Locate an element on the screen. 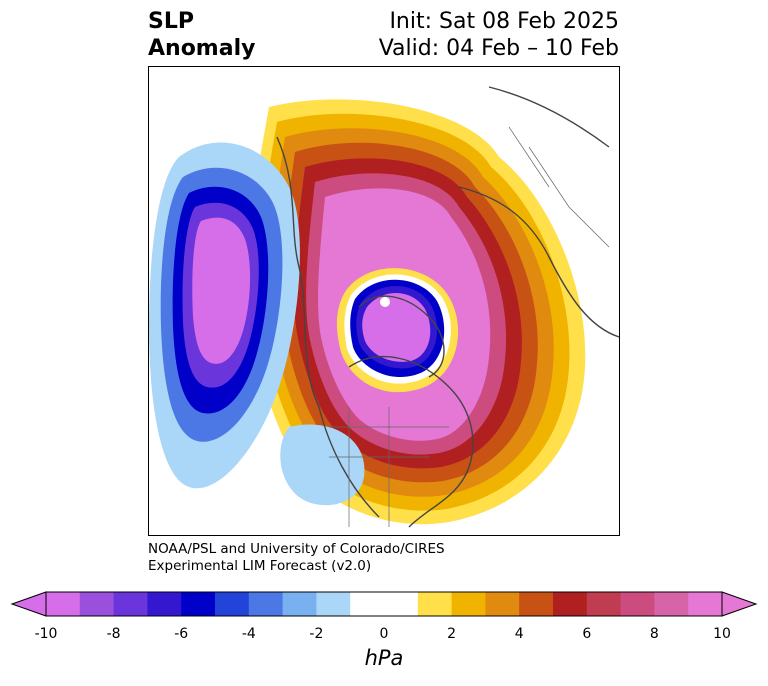 The image size is (768, 686). colorbar-unit-label: hPa is located at coordinates (384, 658).